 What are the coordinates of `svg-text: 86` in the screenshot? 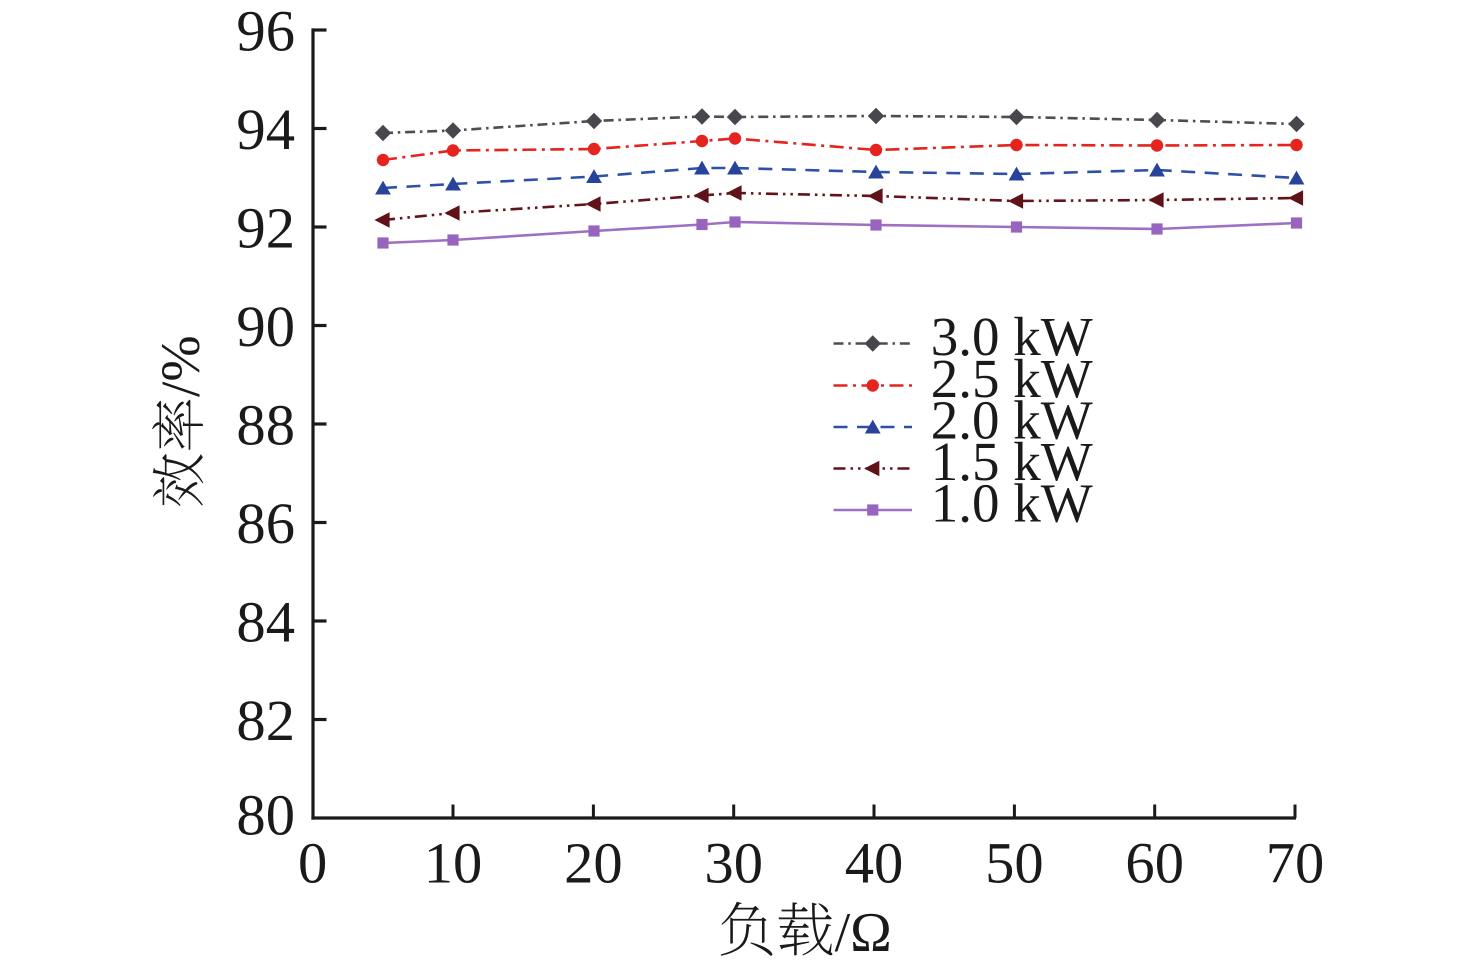 It's located at (265, 523).